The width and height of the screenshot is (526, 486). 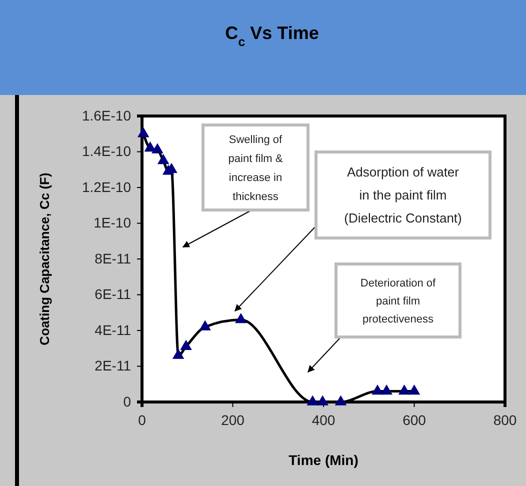 I want to click on x-tick-label: 200, so click(x=233, y=420).